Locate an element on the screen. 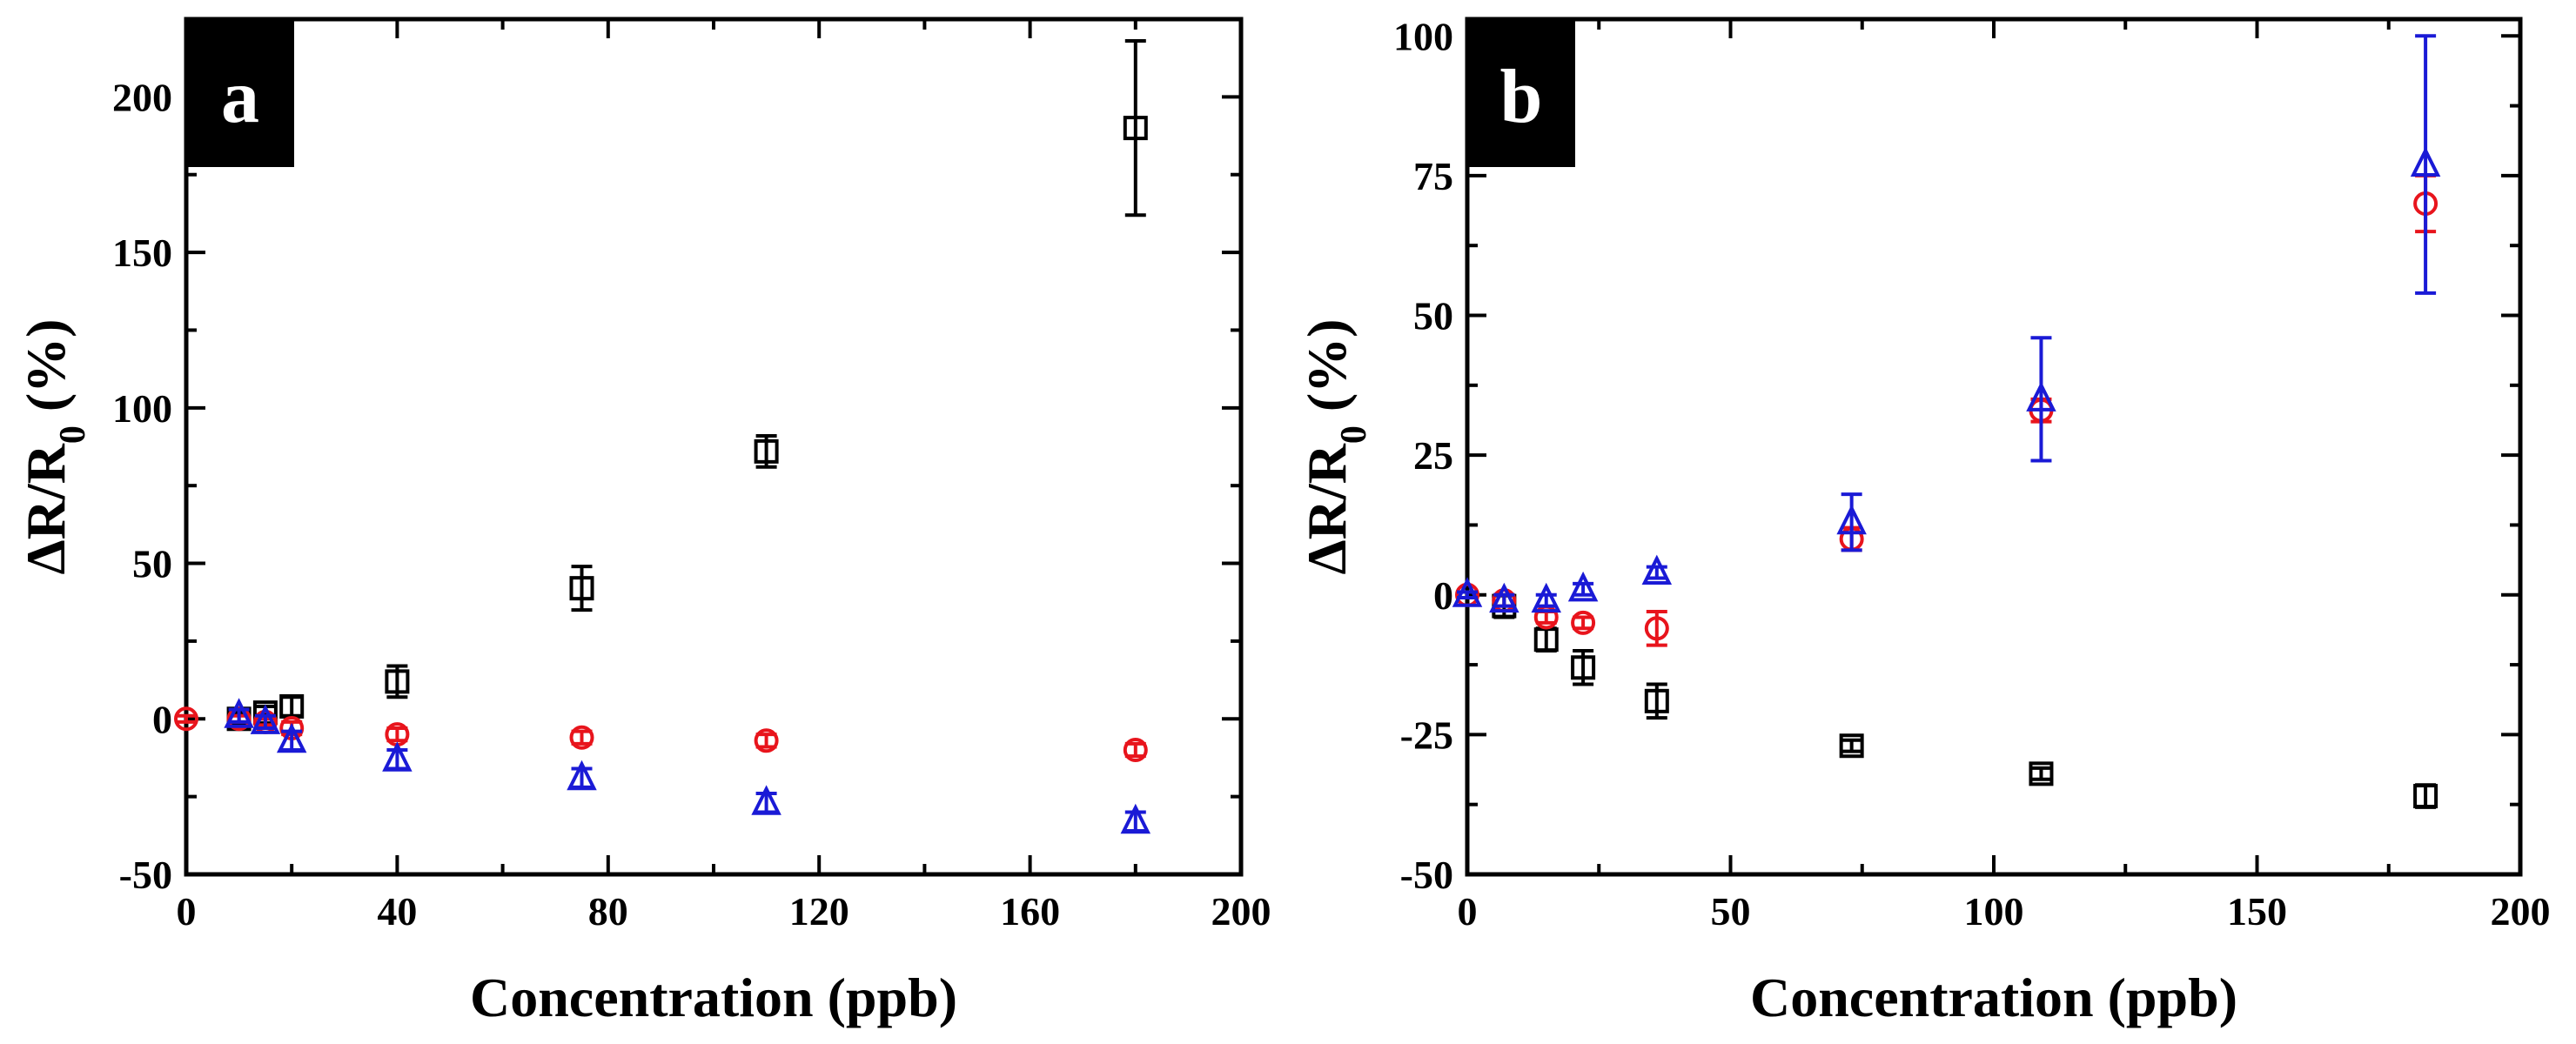 The image size is (2576, 1044). series-triangle is located at coordinates (687, 766).